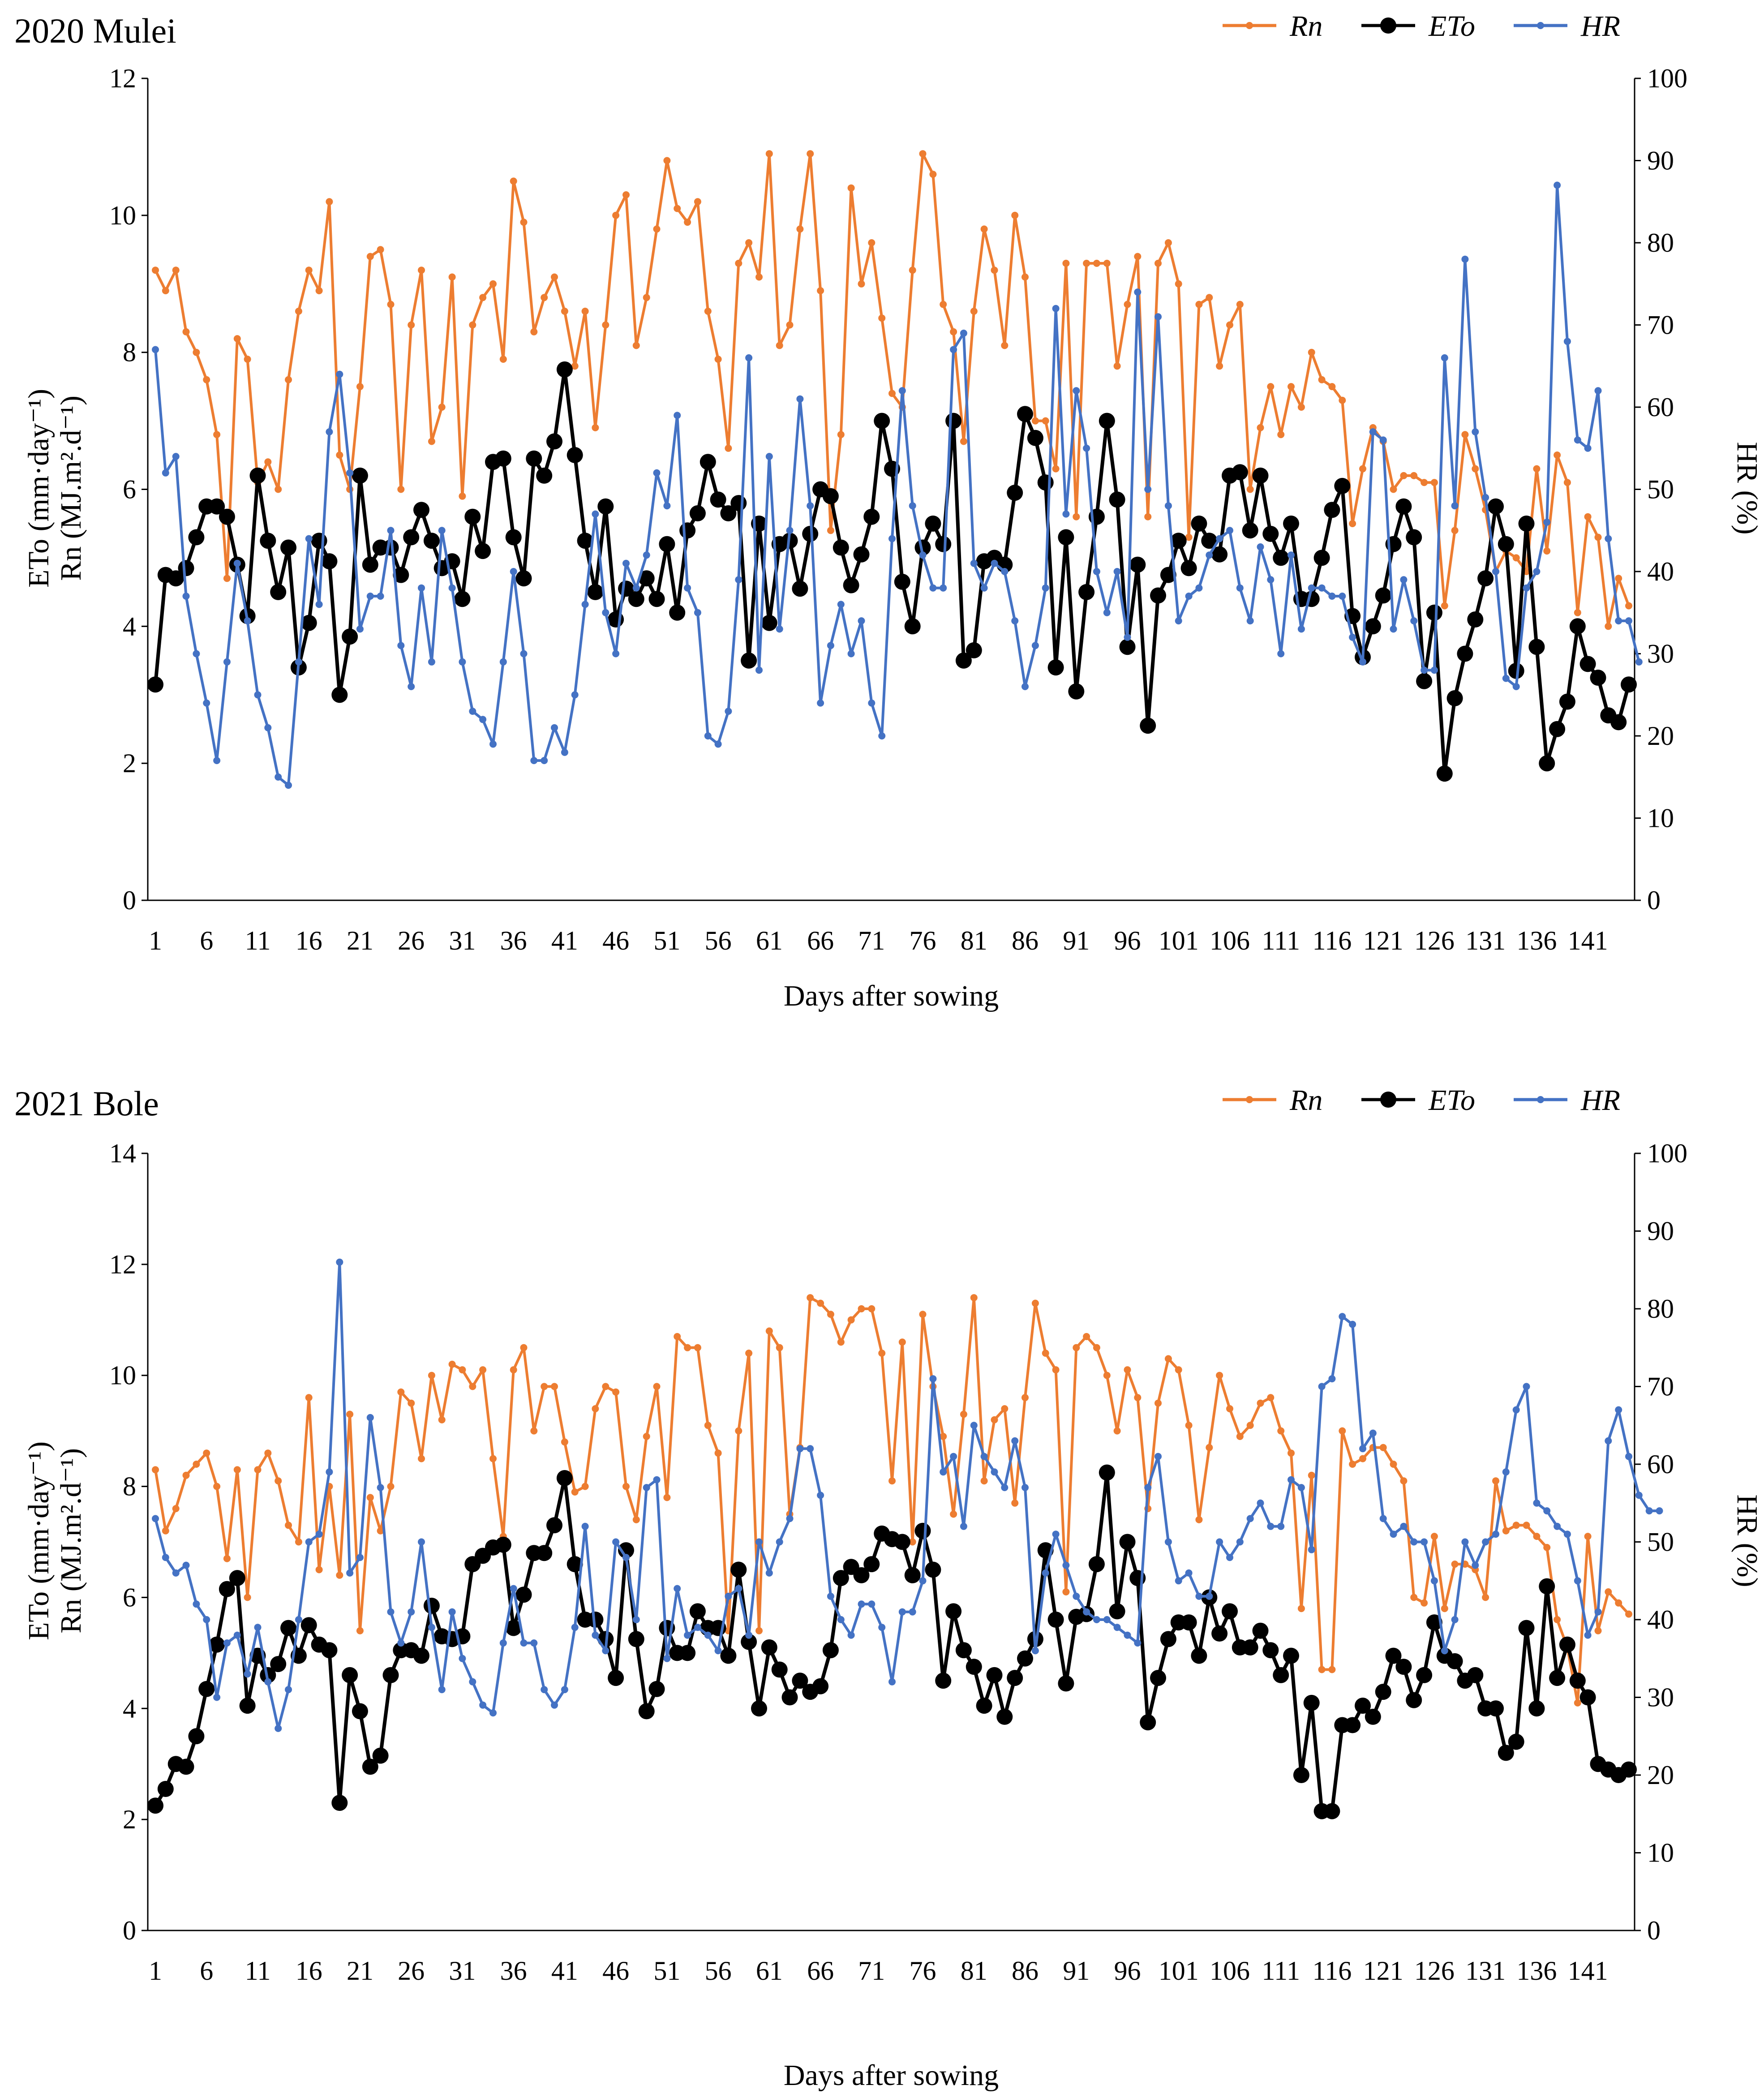 Image resolution: width=1764 pixels, height=2098 pixels. What do you see at coordinates (1305, 26) in the screenshot?
I see `legend-rn-label: Rn` at bounding box center [1305, 26].